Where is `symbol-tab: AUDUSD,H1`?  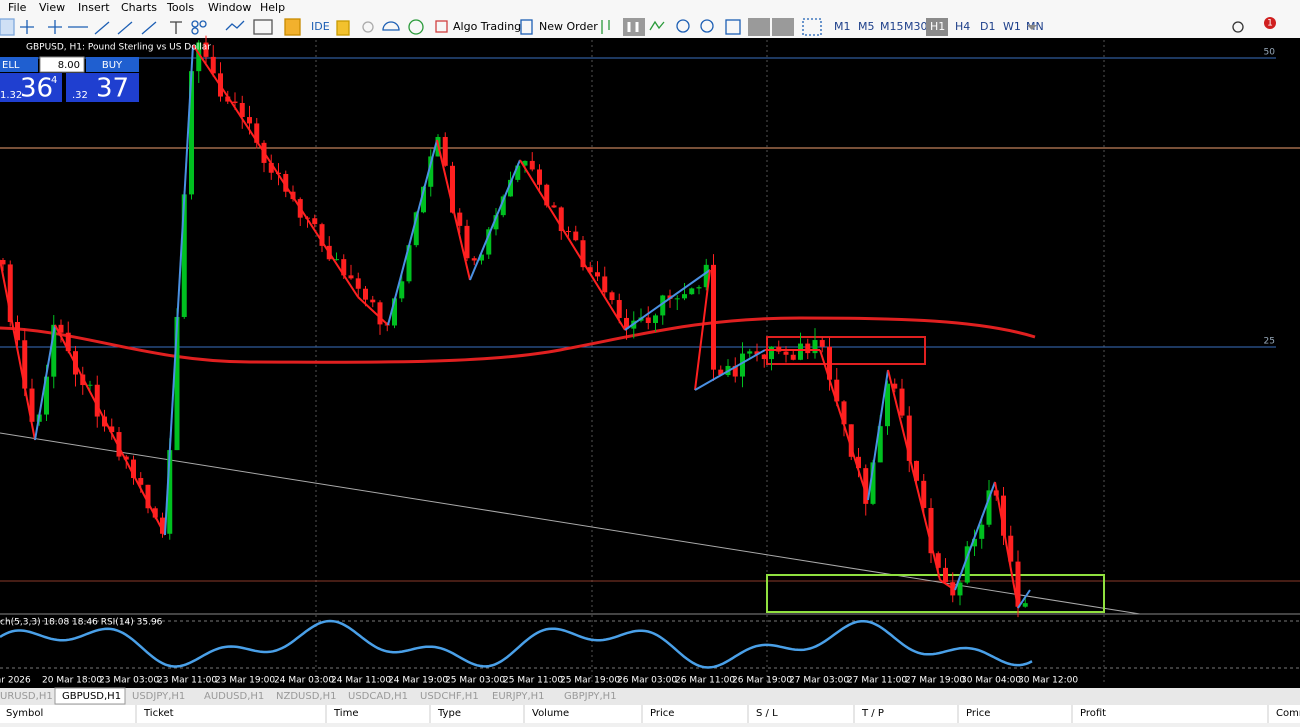
symbol-tab: AUDUSD,H1 is located at coordinates (234, 696).